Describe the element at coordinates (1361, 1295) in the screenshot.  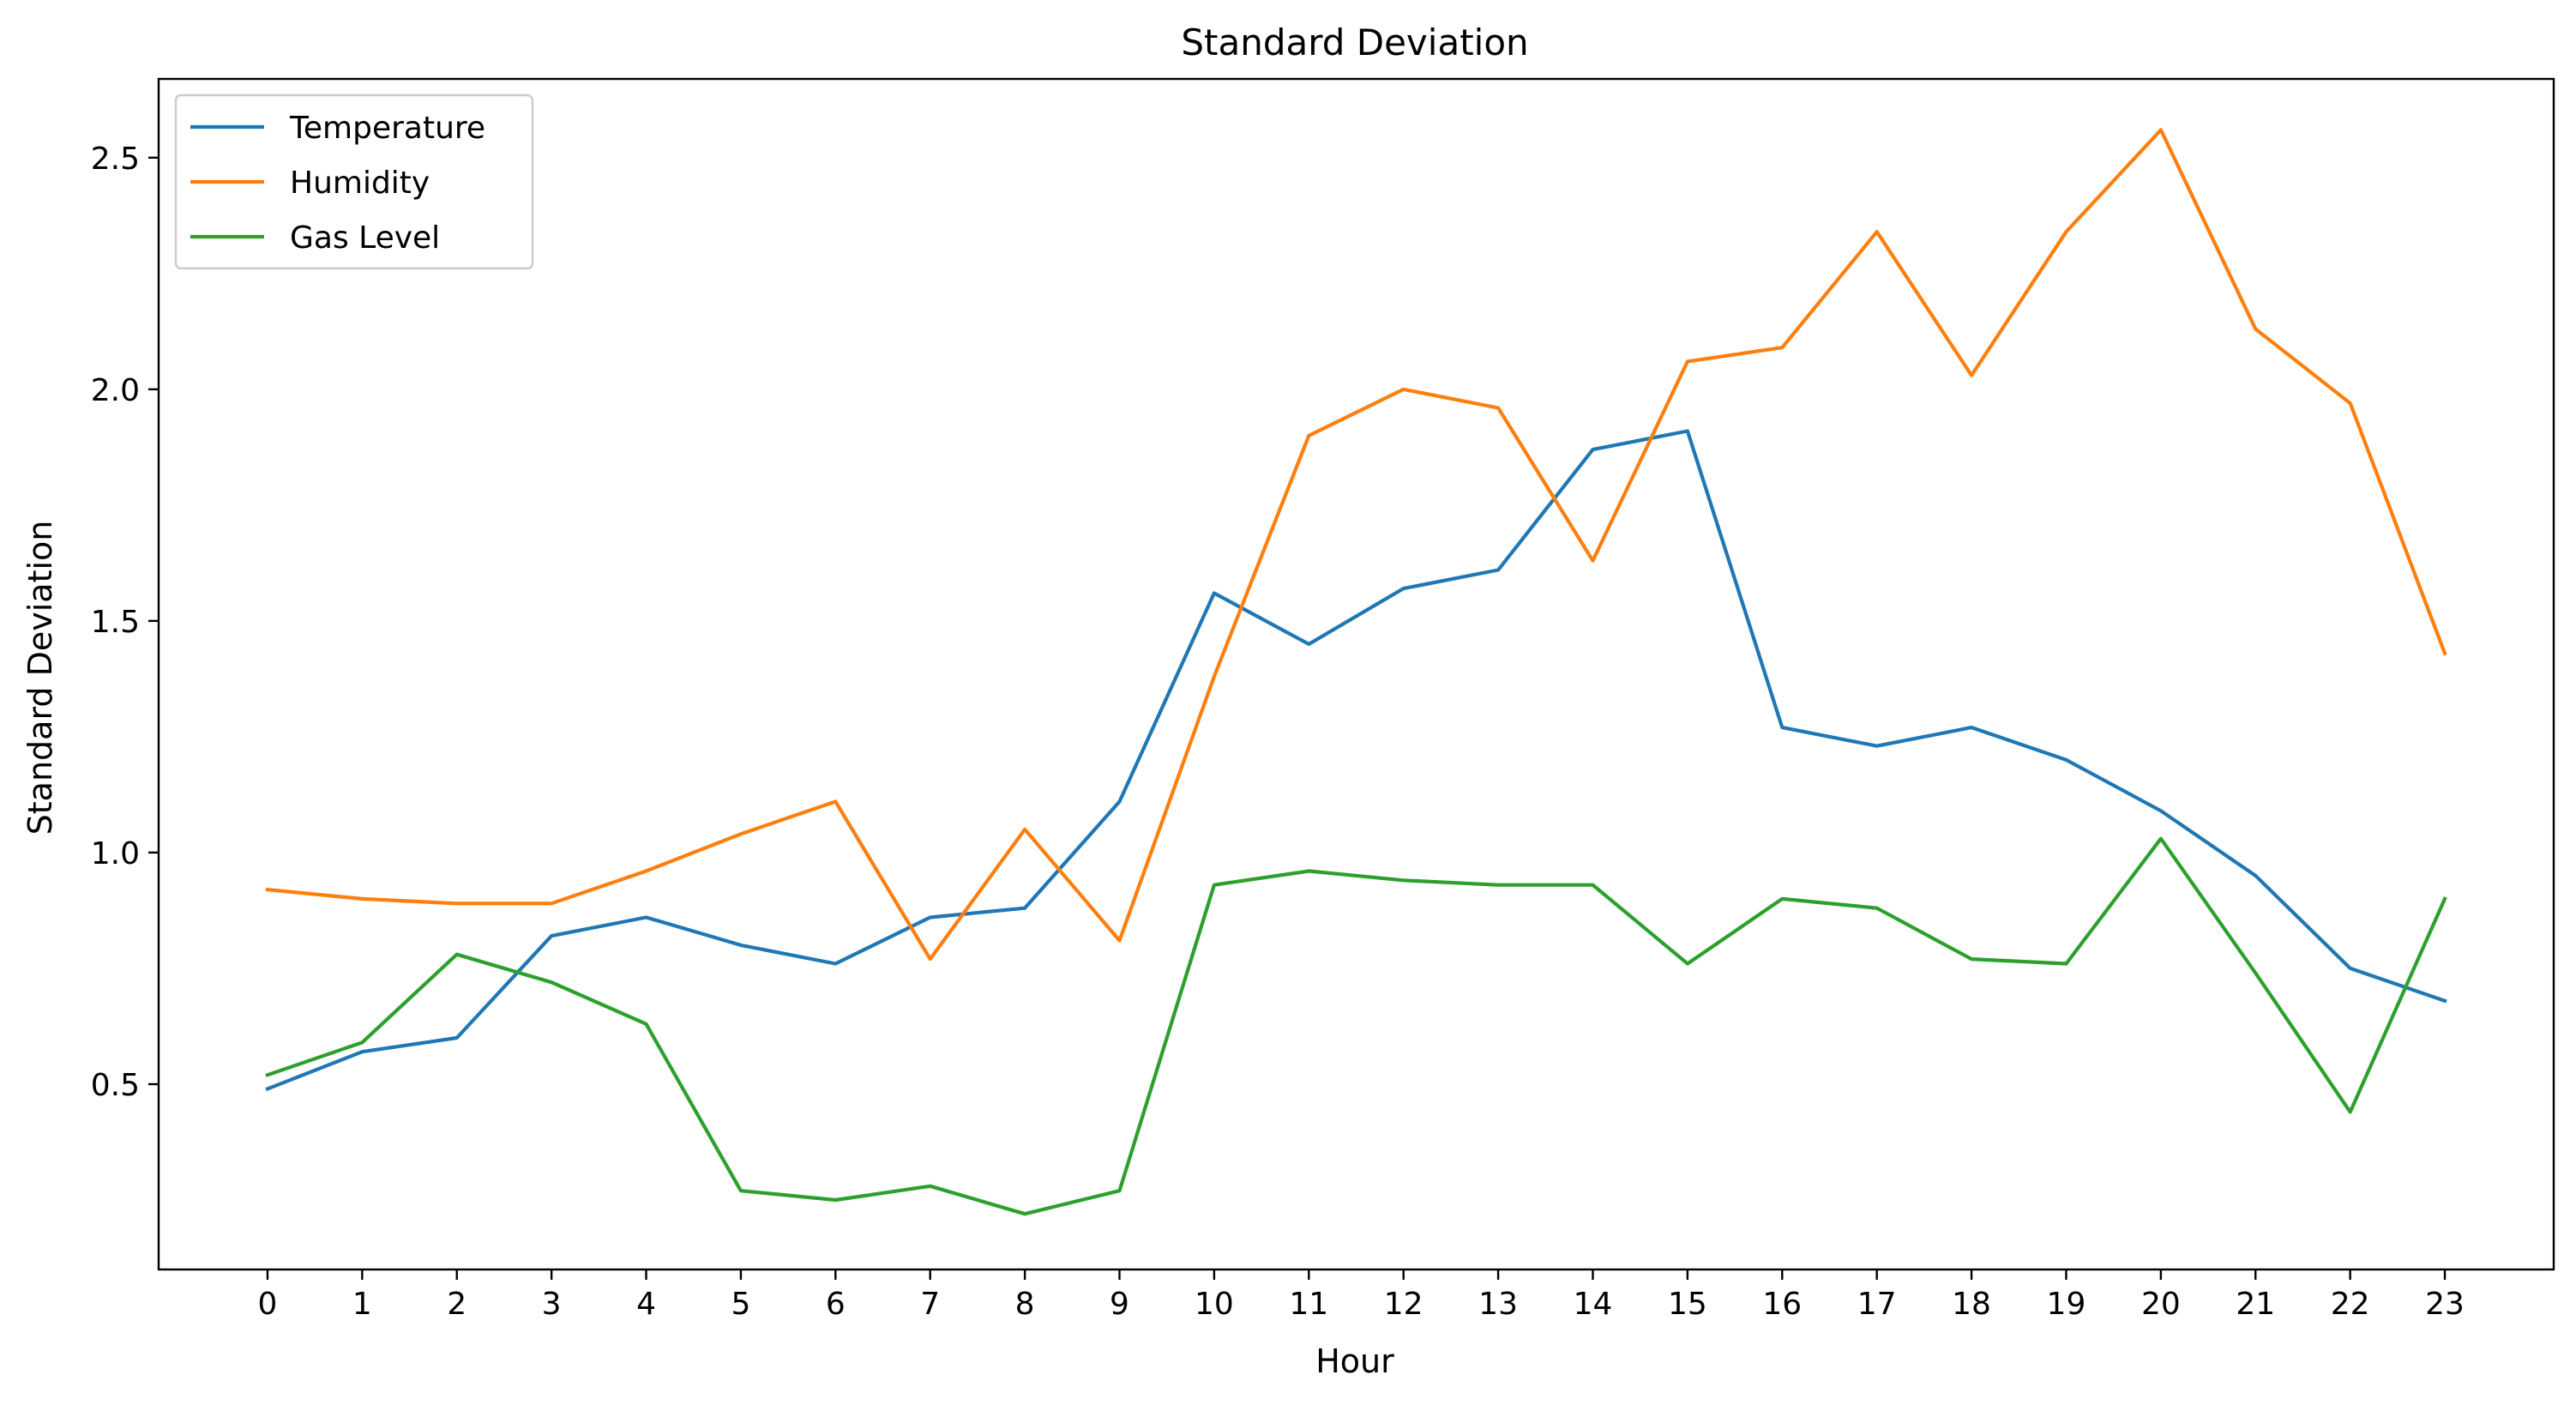
I see `x-axis-ticks: 0 1 2 3 4 5 6 7 8 9 10 11 12 13 14 15 16 17 18 19 20 21 22 23` at that location.